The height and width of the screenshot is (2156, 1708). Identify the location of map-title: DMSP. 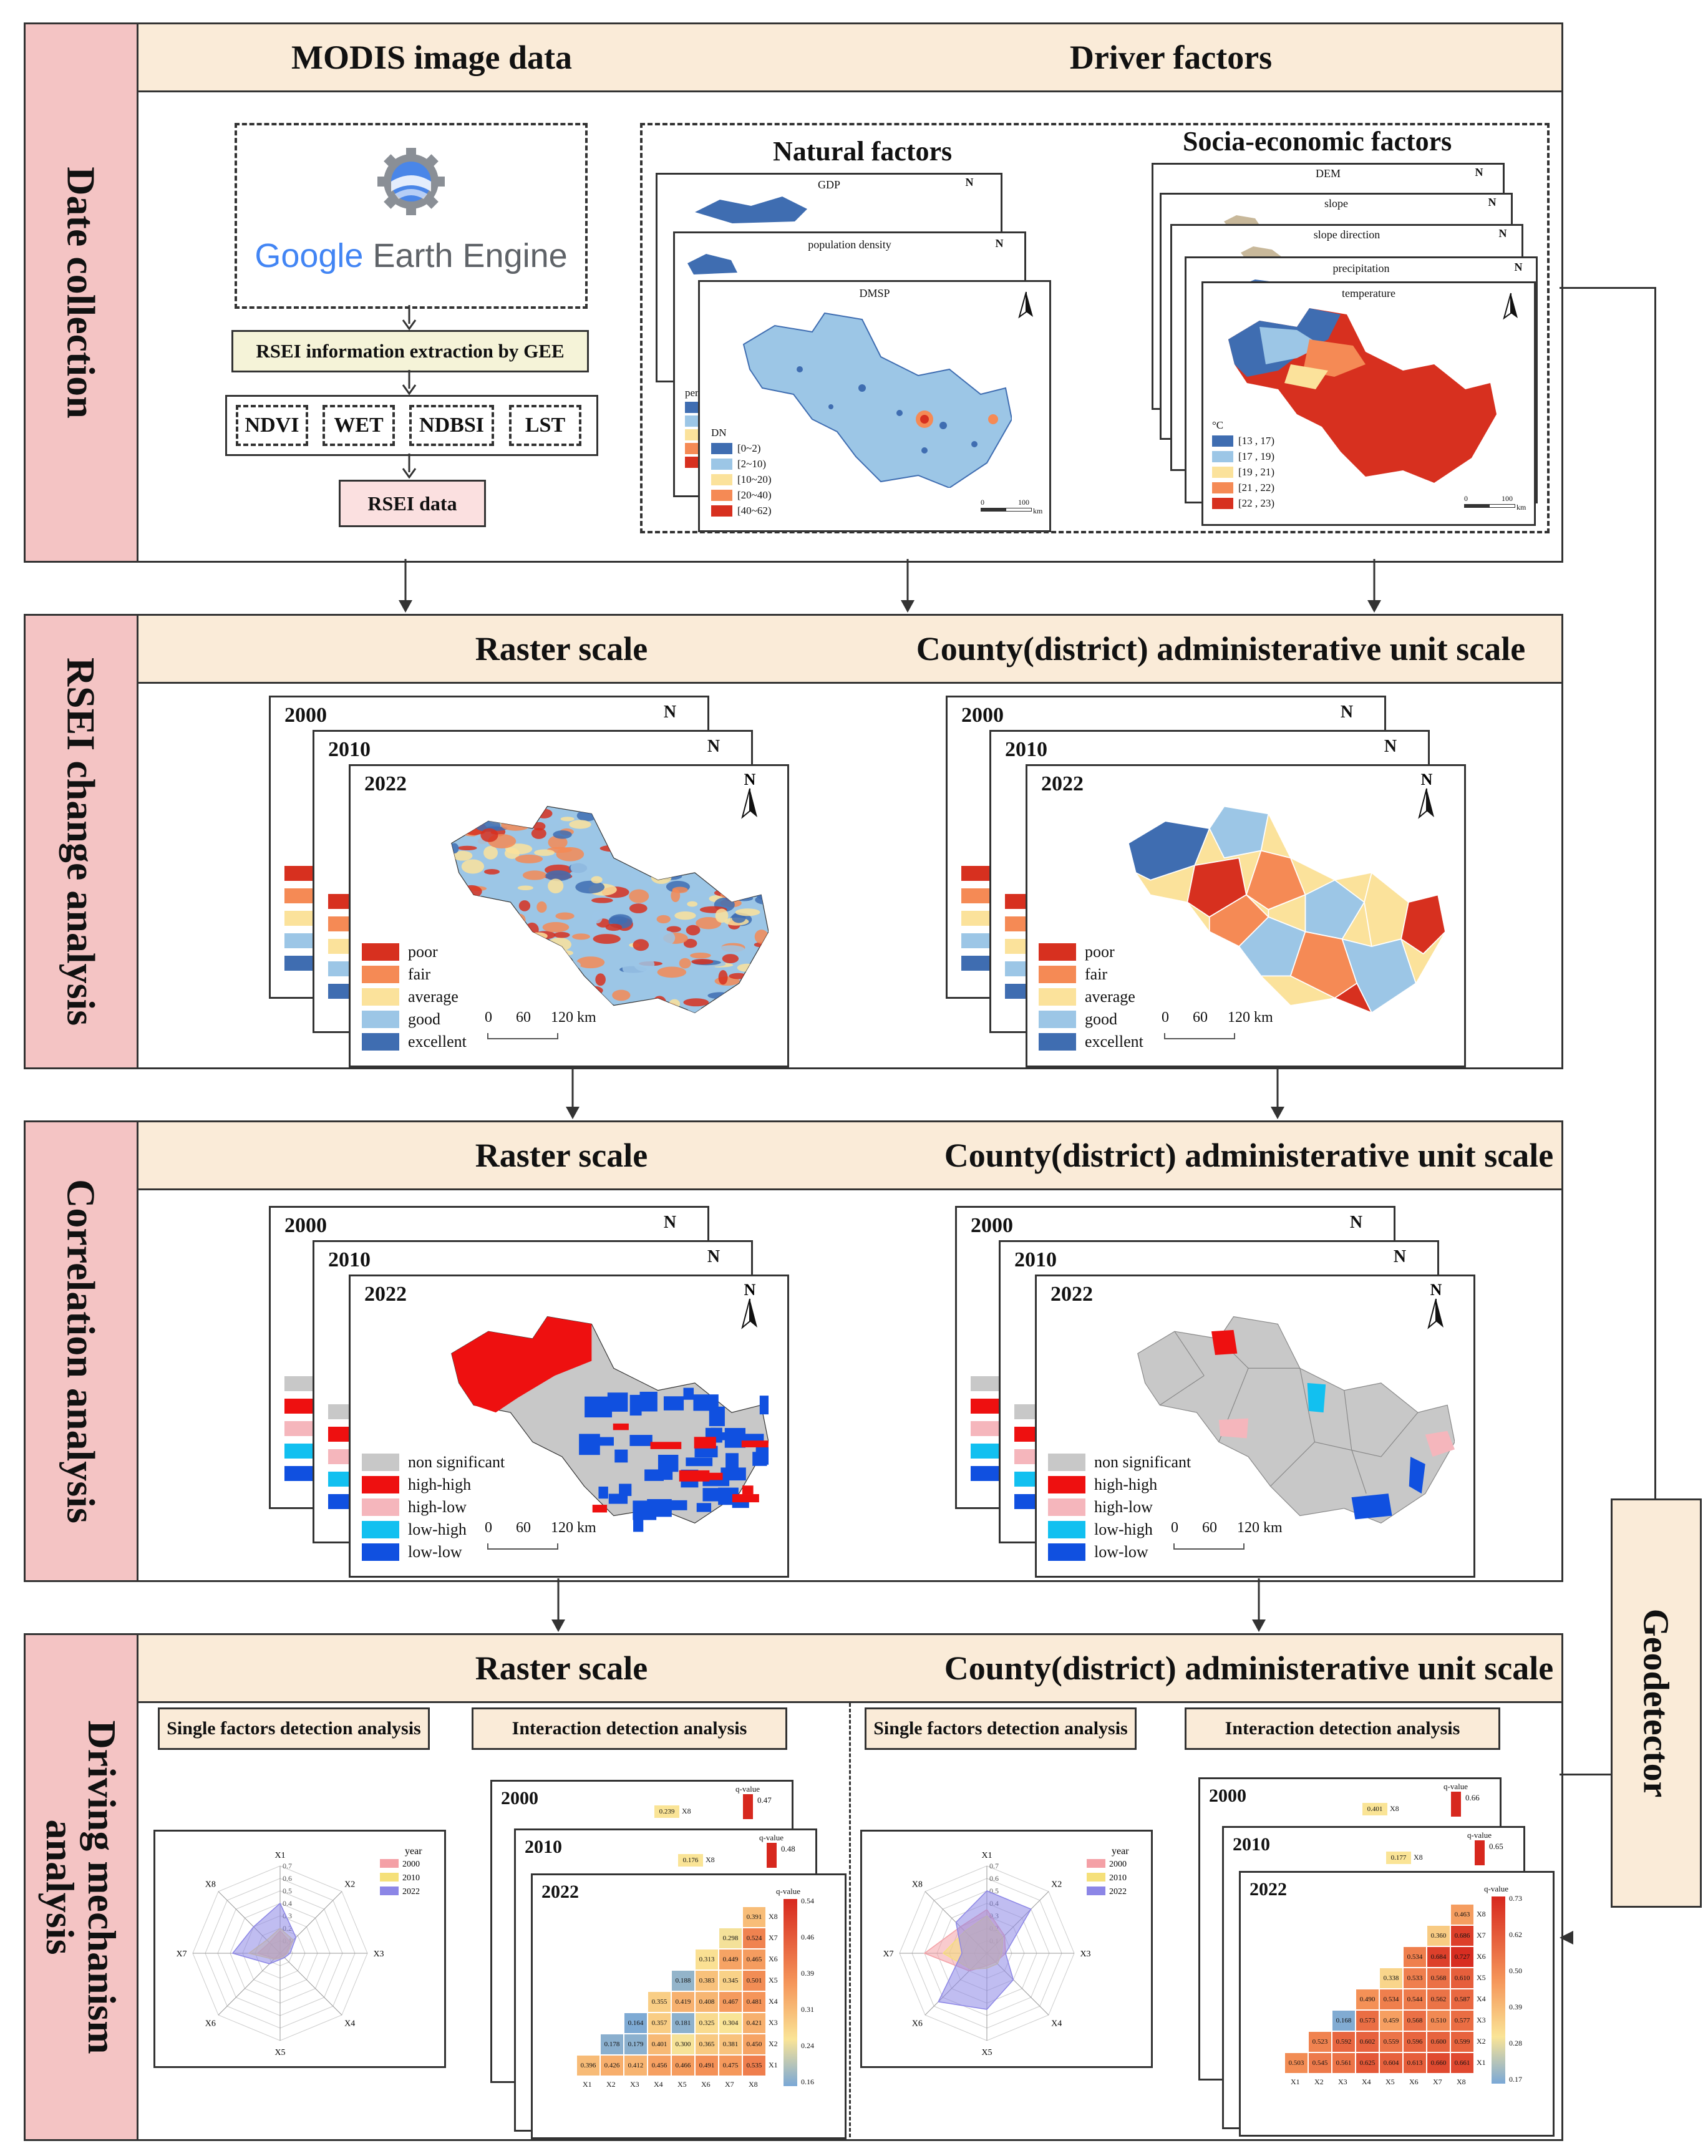
(874, 293).